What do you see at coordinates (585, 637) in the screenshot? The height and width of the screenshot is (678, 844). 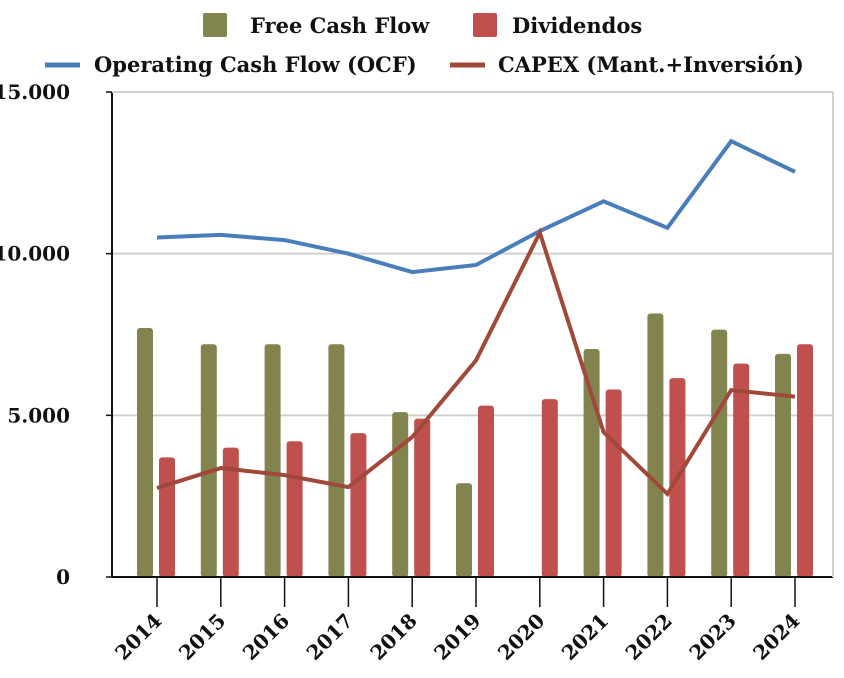 I see `x-tick-label: 2021` at bounding box center [585, 637].